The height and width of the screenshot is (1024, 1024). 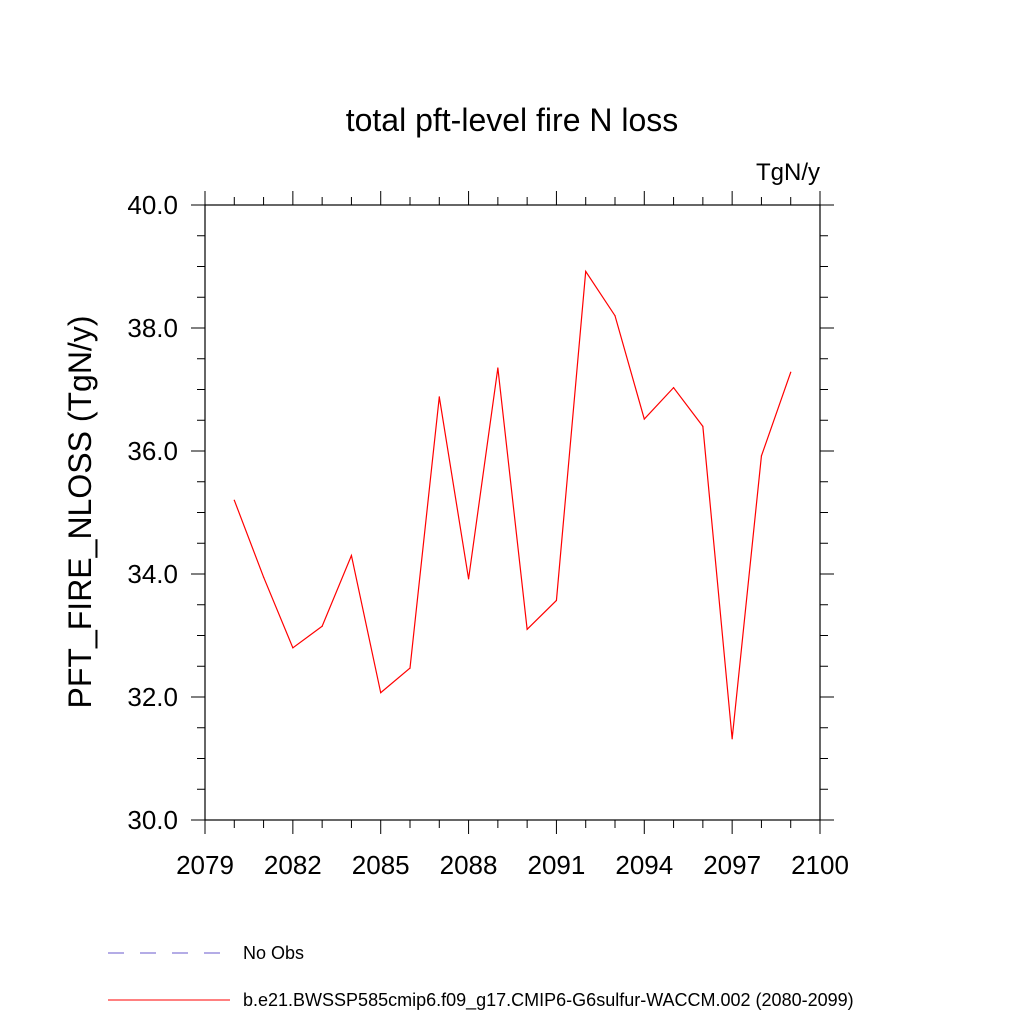 What do you see at coordinates (152, 205) in the screenshot?
I see `y-tick-label: 40.0` at bounding box center [152, 205].